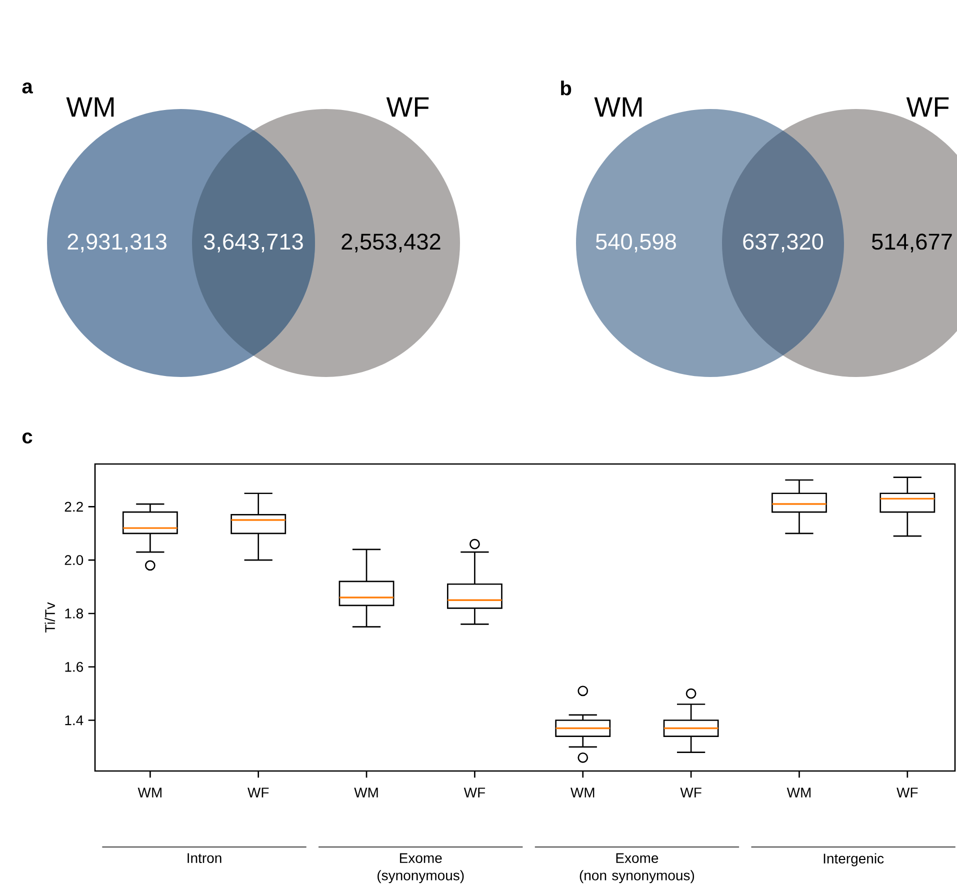  I want to click on text: 514,677, so click(912, 243).